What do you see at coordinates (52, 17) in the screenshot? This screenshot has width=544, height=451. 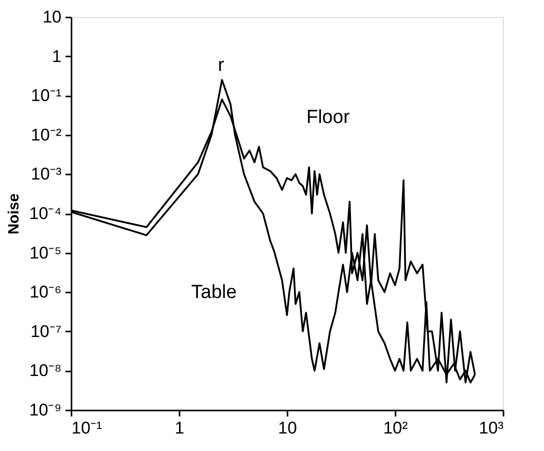 I see `y-tick-label: 10` at bounding box center [52, 17].